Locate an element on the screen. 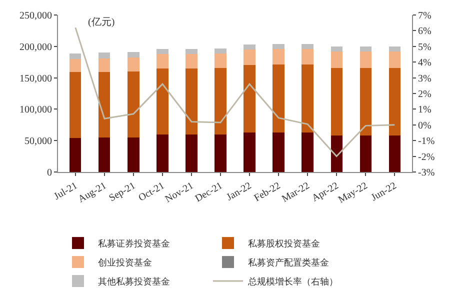  y2-tick-label: 3% is located at coordinates (425, 78).